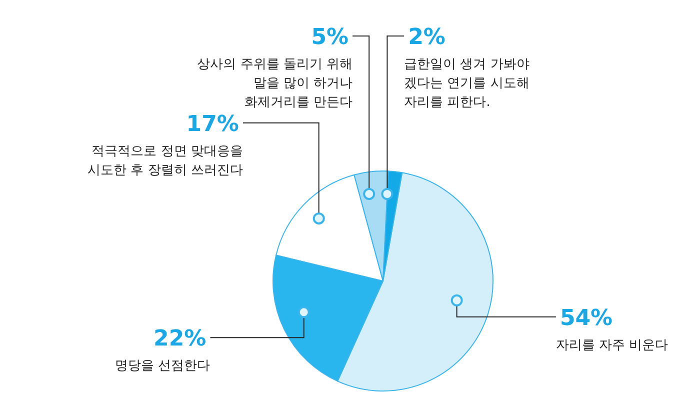  I want to click on data-label: 54%, so click(586, 318).